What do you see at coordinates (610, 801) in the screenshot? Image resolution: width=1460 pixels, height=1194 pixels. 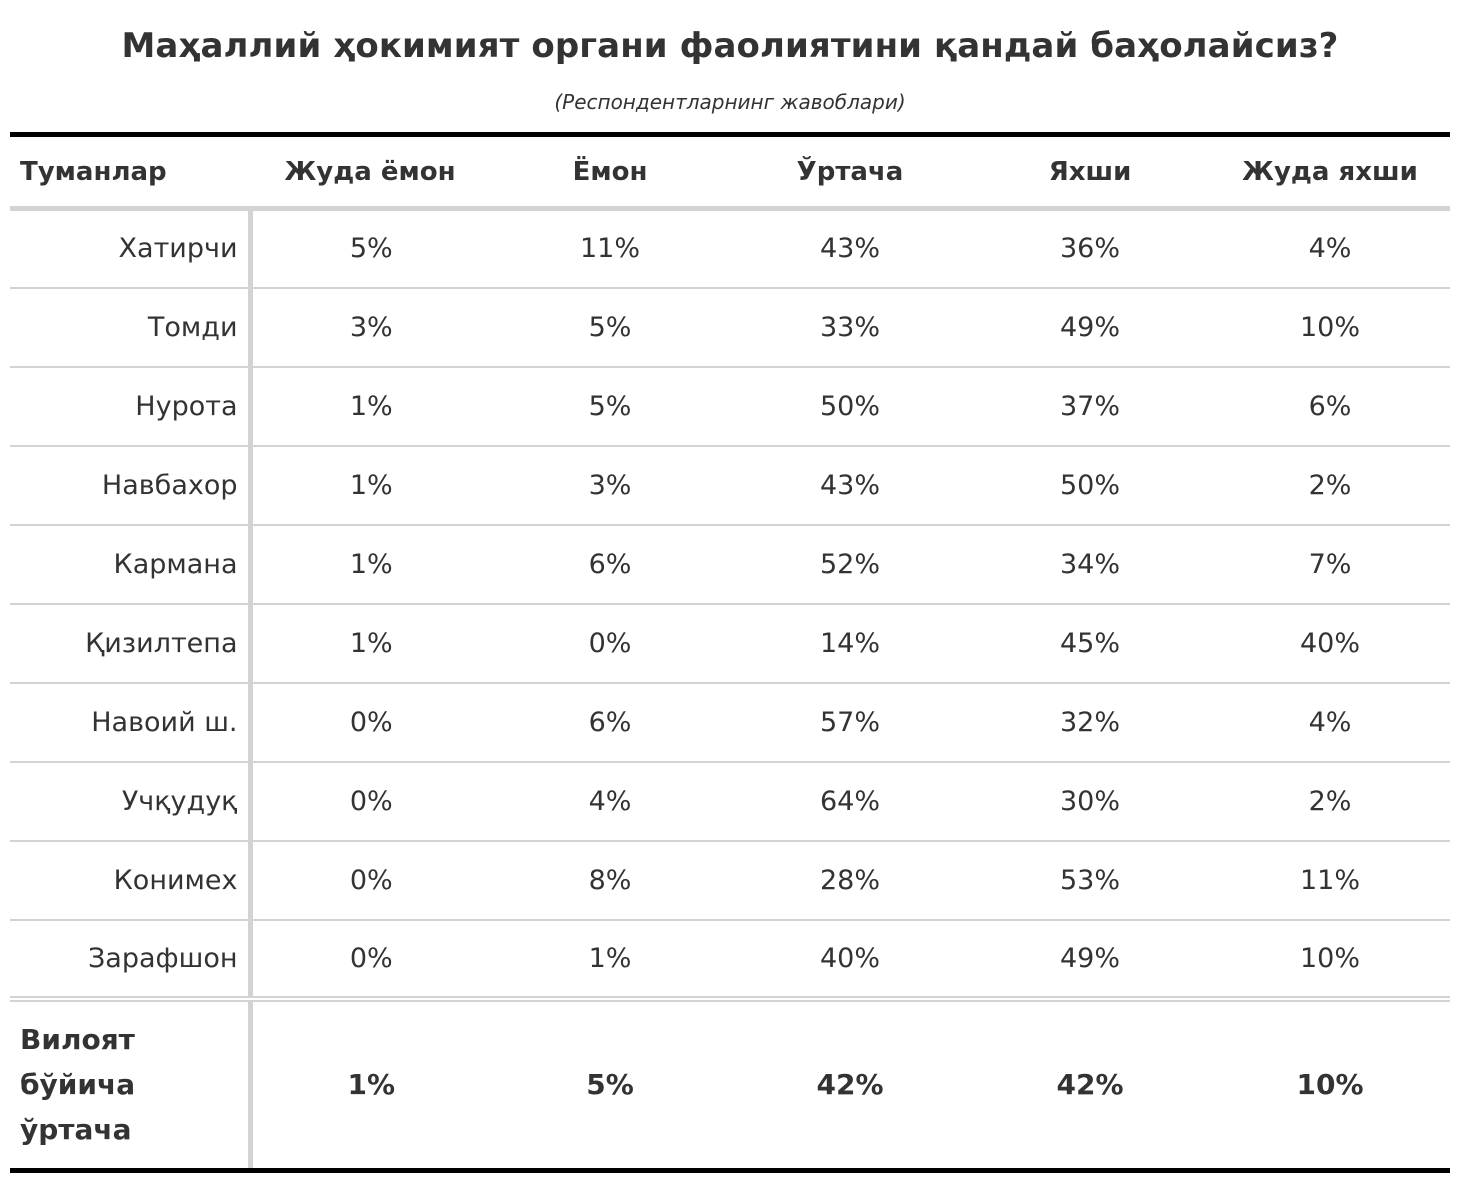 I see `value-bad: 4%` at bounding box center [610, 801].